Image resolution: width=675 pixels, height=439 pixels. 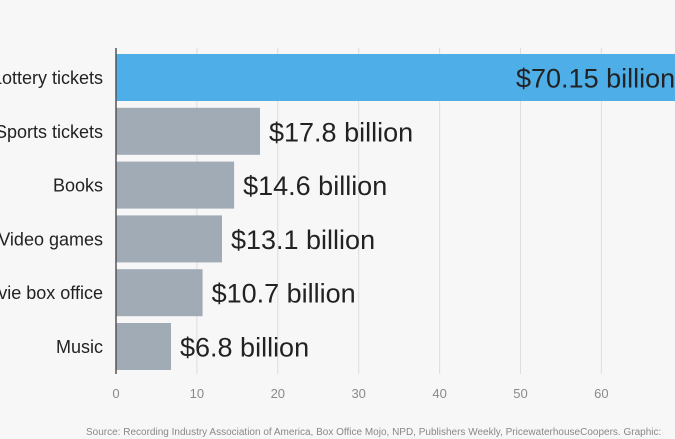 I want to click on value-label: $17.8 billion, so click(x=341, y=132).